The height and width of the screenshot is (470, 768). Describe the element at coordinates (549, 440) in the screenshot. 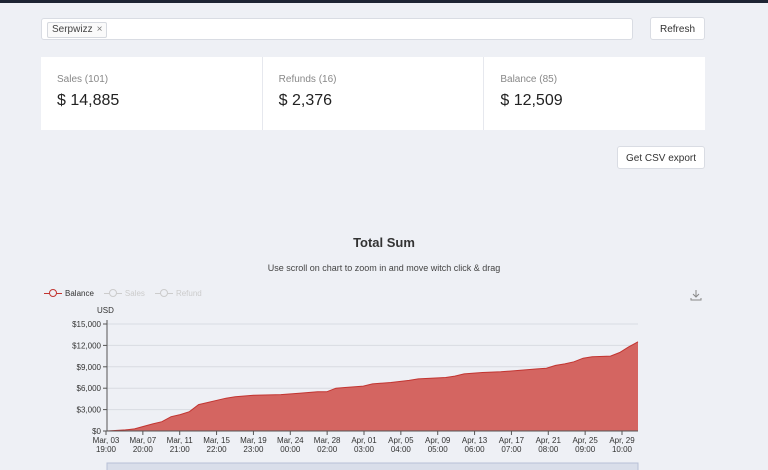

I see `x-tick-label: Apr, 21` at that location.